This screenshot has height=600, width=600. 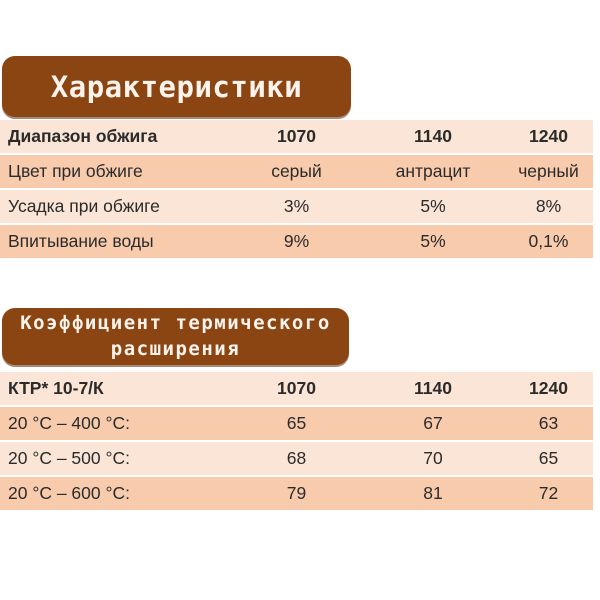 What do you see at coordinates (175, 322) in the screenshot?
I see `section2-title-line1: Коэффициент термического` at bounding box center [175, 322].